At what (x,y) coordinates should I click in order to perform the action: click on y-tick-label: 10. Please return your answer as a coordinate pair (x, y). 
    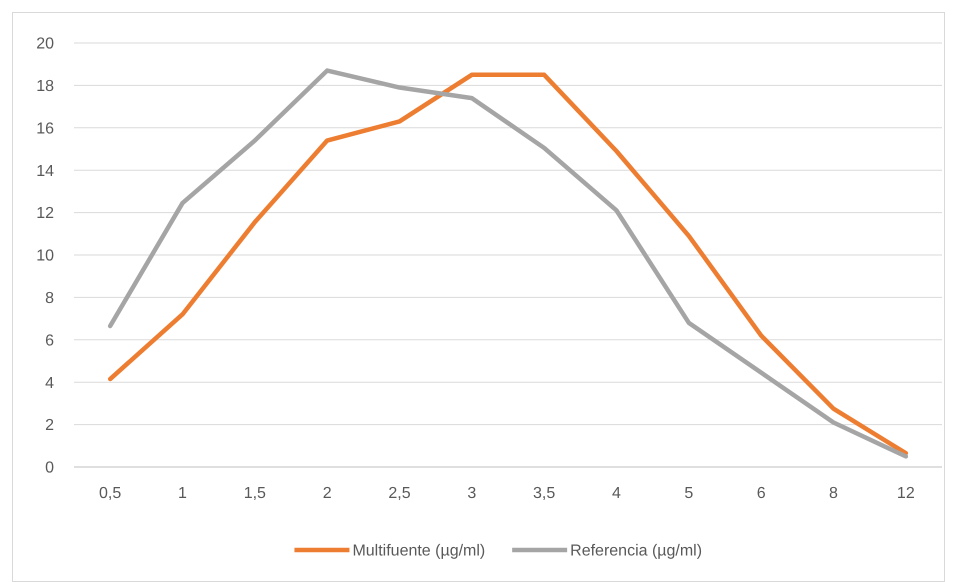
    Looking at the image, I should click on (45, 256).